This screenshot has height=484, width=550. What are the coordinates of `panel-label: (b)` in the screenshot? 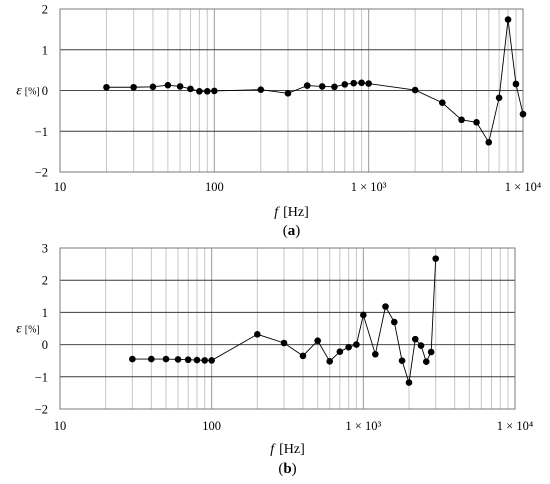 It's located at (287, 469).